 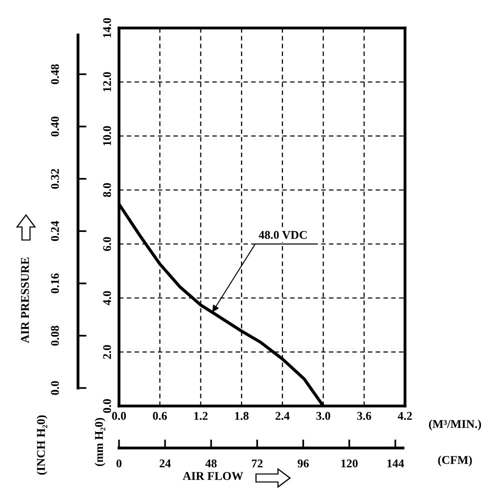 I want to click on y-tick-label: 6.0, so click(x=107, y=244).